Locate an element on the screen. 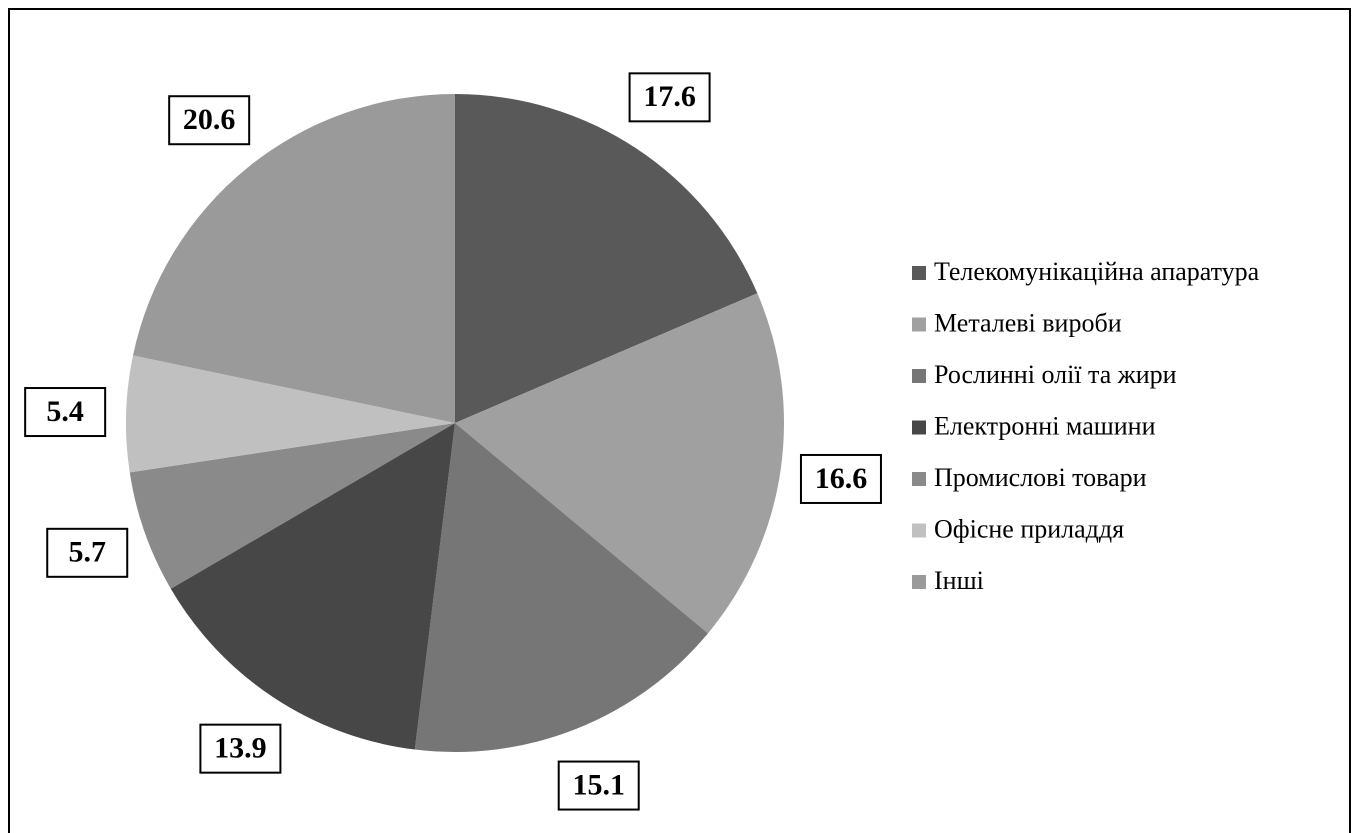  data-label: 13.9 is located at coordinates (240, 748).